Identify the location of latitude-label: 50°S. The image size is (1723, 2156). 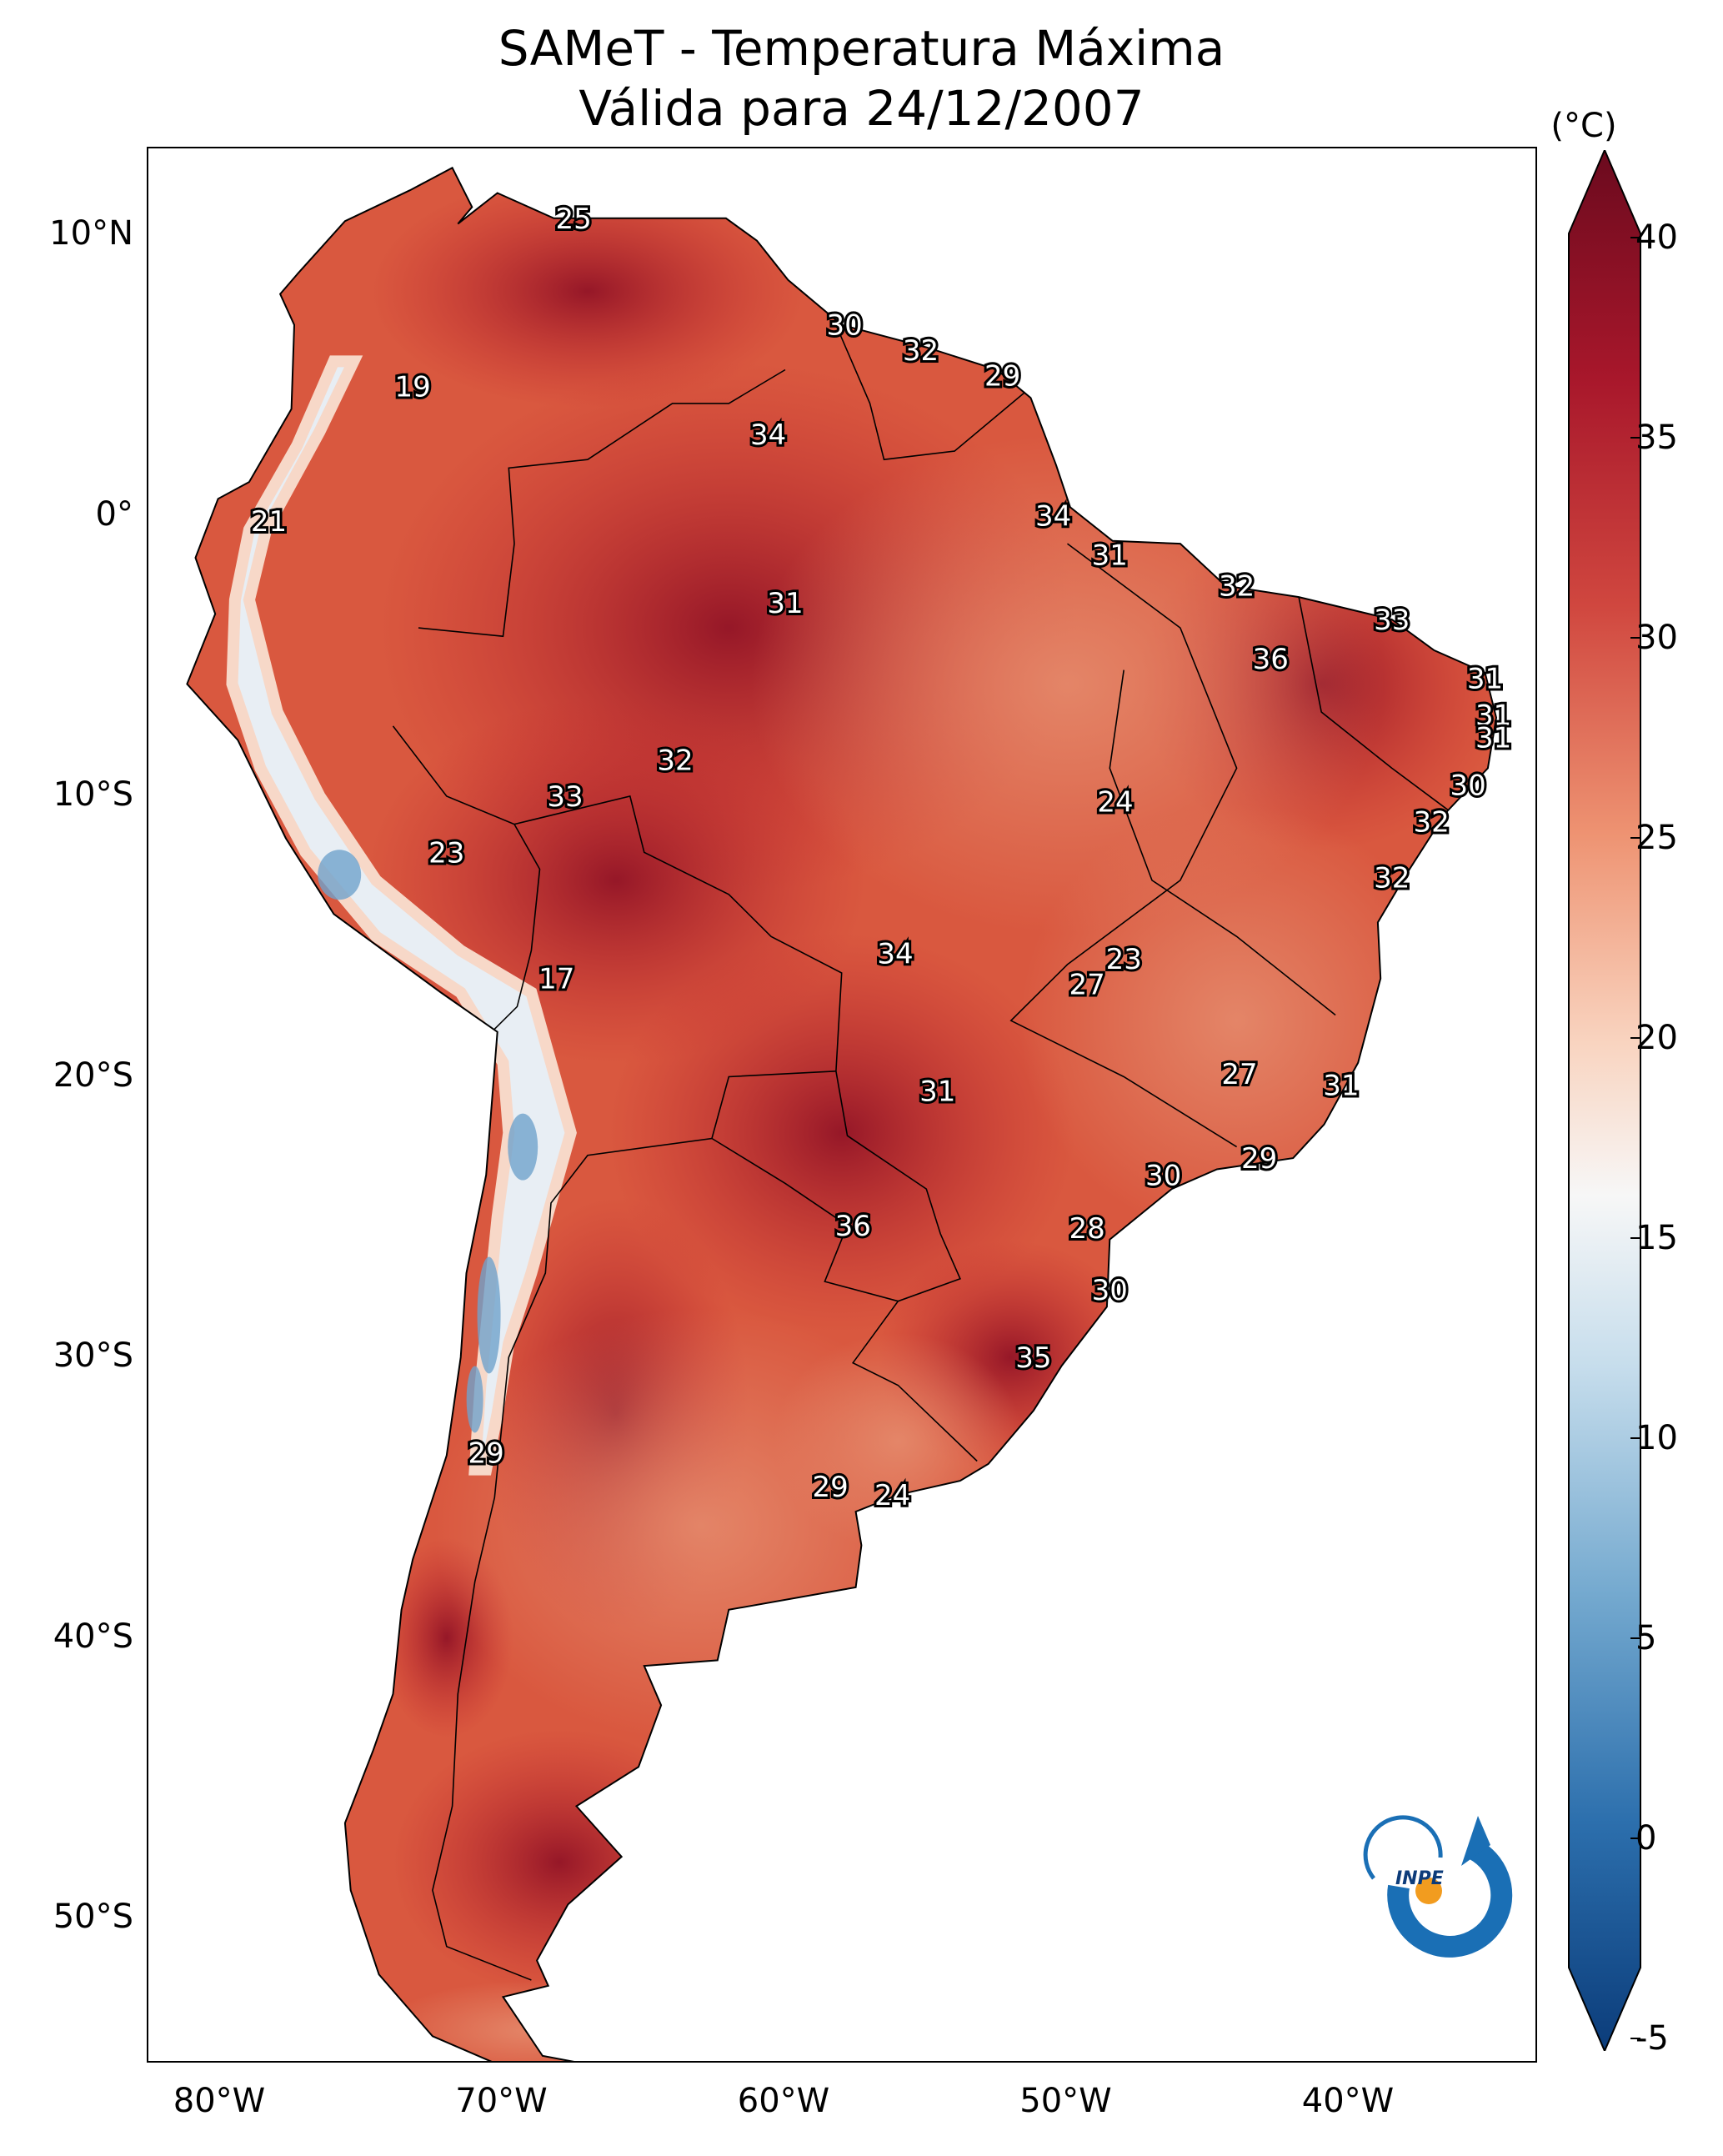
(93, 1917).